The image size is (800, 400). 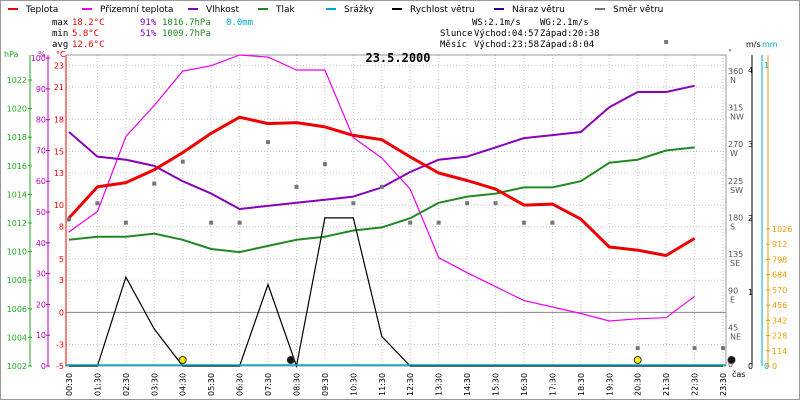 What do you see at coordinates (723, 384) in the screenshot?
I see `x-tick: 23:30` at bounding box center [723, 384].